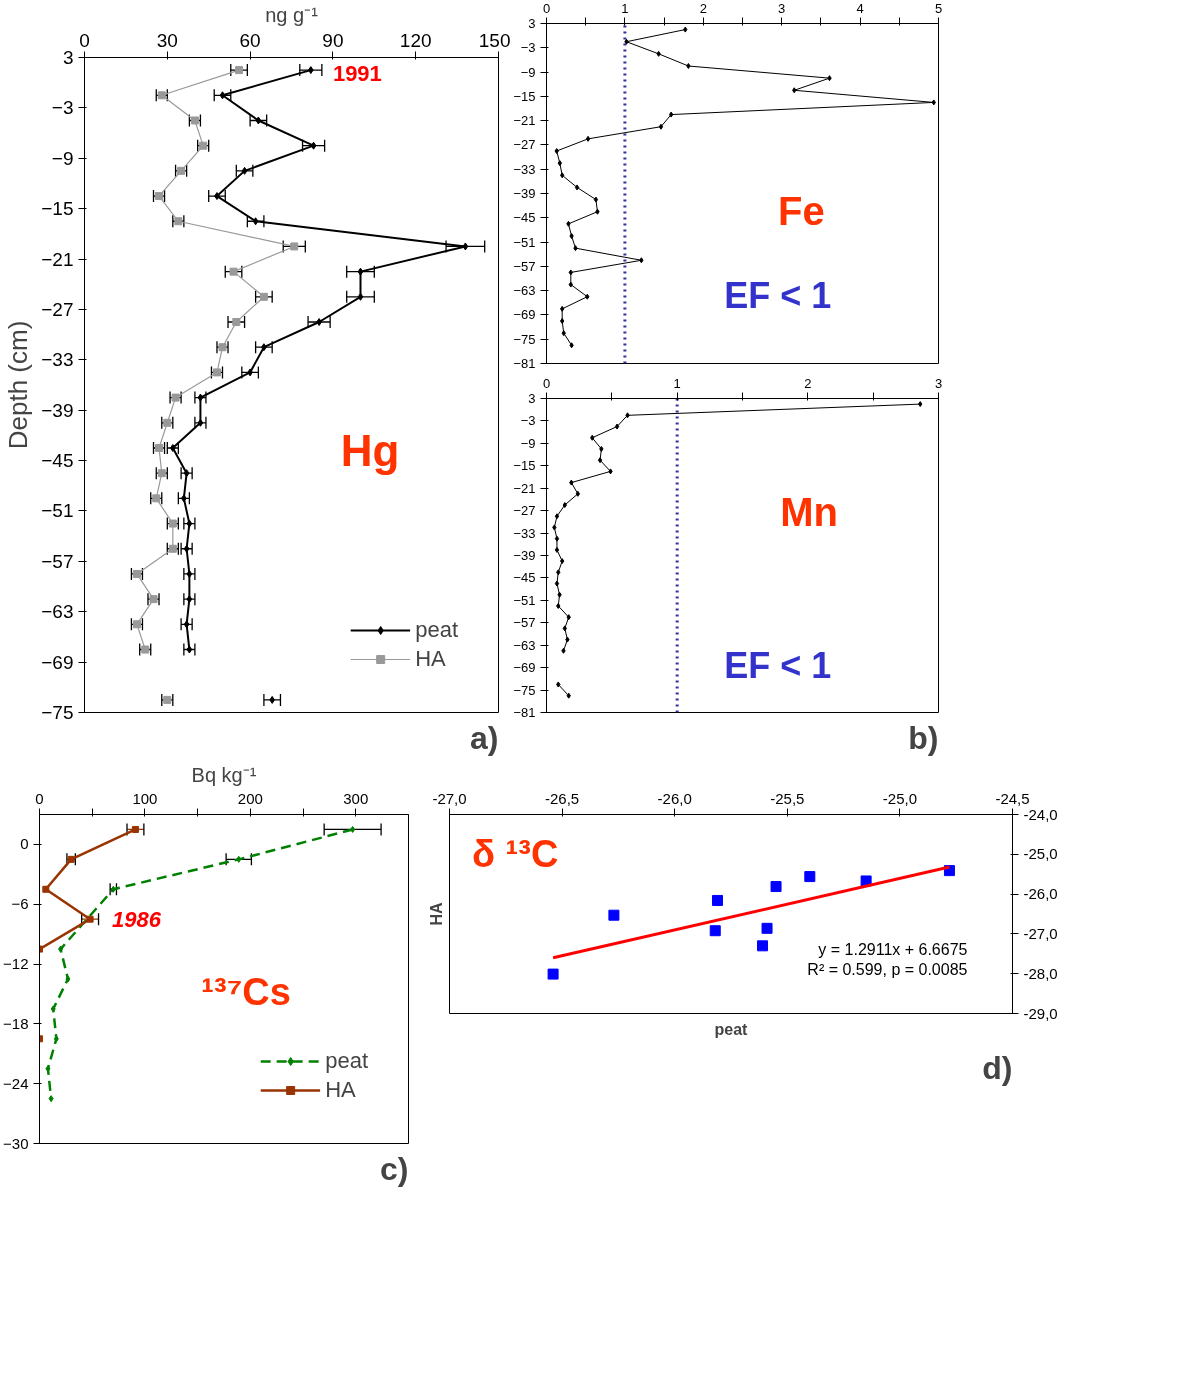  What do you see at coordinates (224, 774) in the screenshot?
I see `x-axis-title: Bq kg⁻¹` at bounding box center [224, 774].